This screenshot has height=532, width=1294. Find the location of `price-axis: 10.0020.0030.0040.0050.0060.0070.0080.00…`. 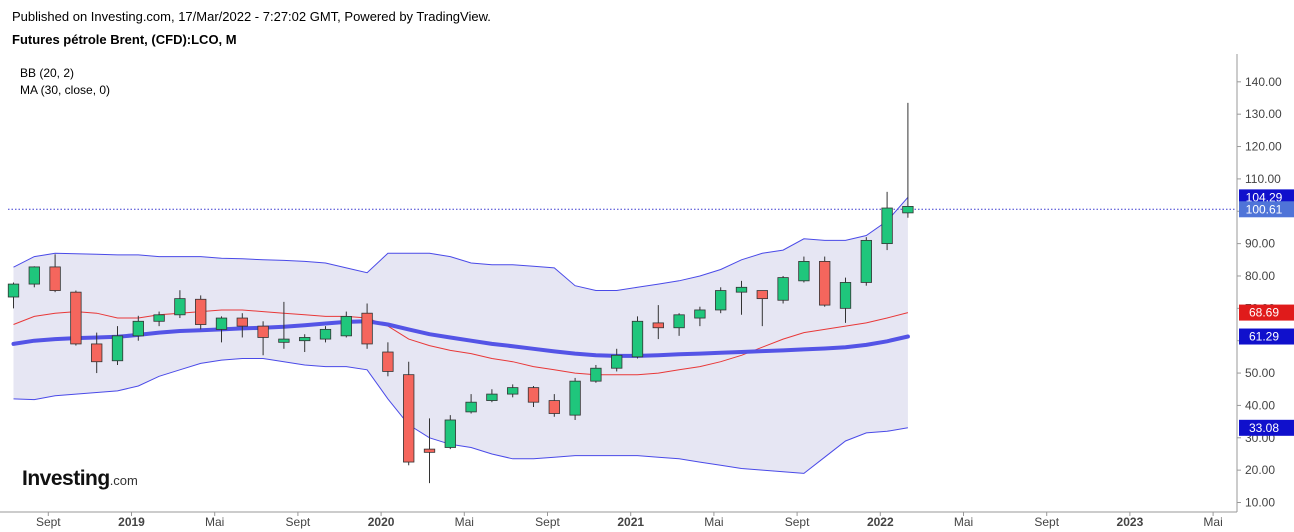

price-axis: 10.0020.0030.0040.0050.0060.0070.0080.00… is located at coordinates (1259, 283).